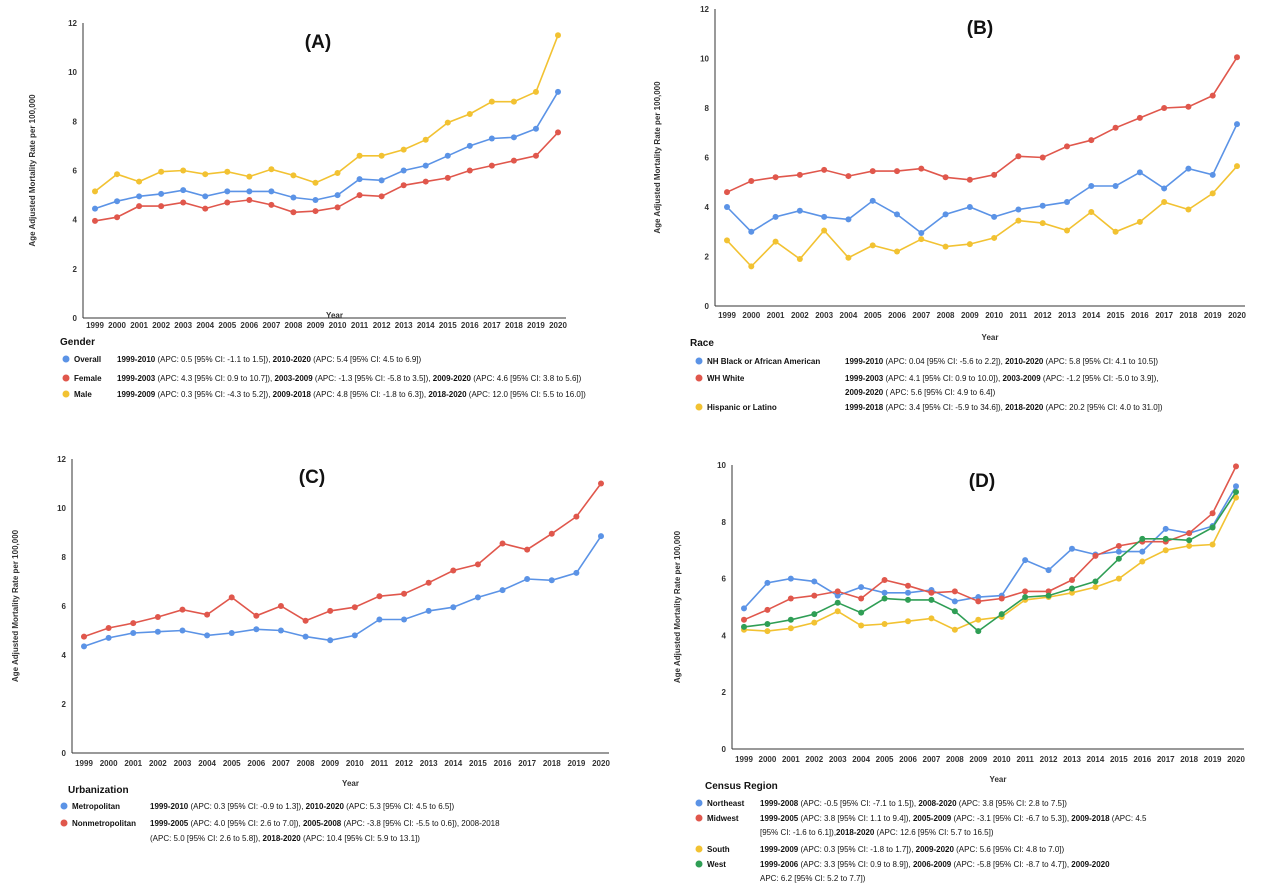 The height and width of the screenshot is (891, 1280). What do you see at coordinates (249, 325) in the screenshot?
I see `x-tick-label: 2006` at bounding box center [249, 325].